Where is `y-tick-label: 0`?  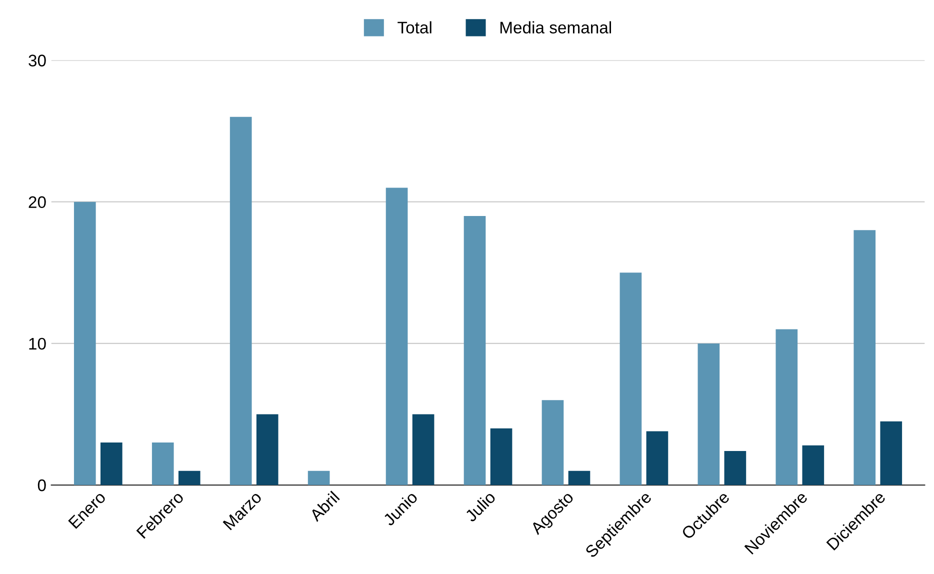 y-tick-label: 0 is located at coordinates (42, 485).